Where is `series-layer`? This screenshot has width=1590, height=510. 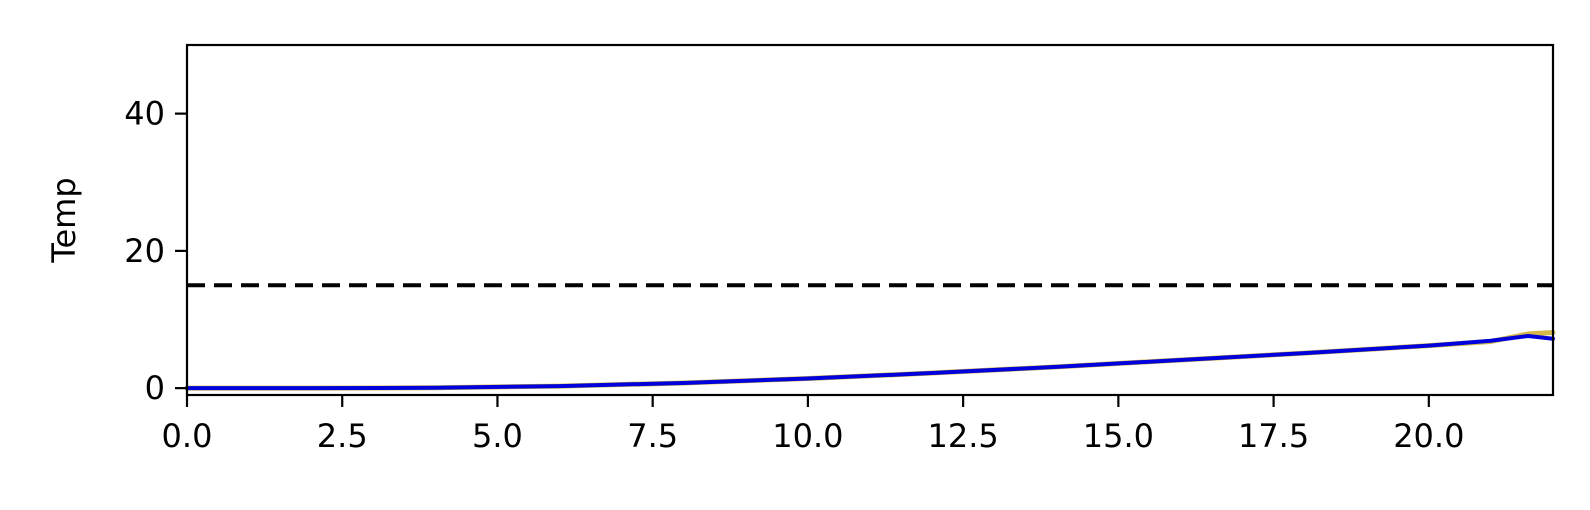 series-layer is located at coordinates (870, 360).